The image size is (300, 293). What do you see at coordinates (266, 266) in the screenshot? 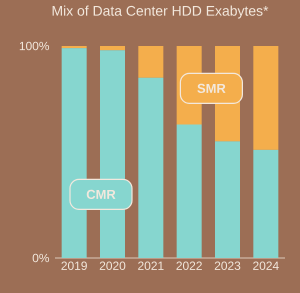
I see `x-tick-label: 2024` at bounding box center [266, 266].